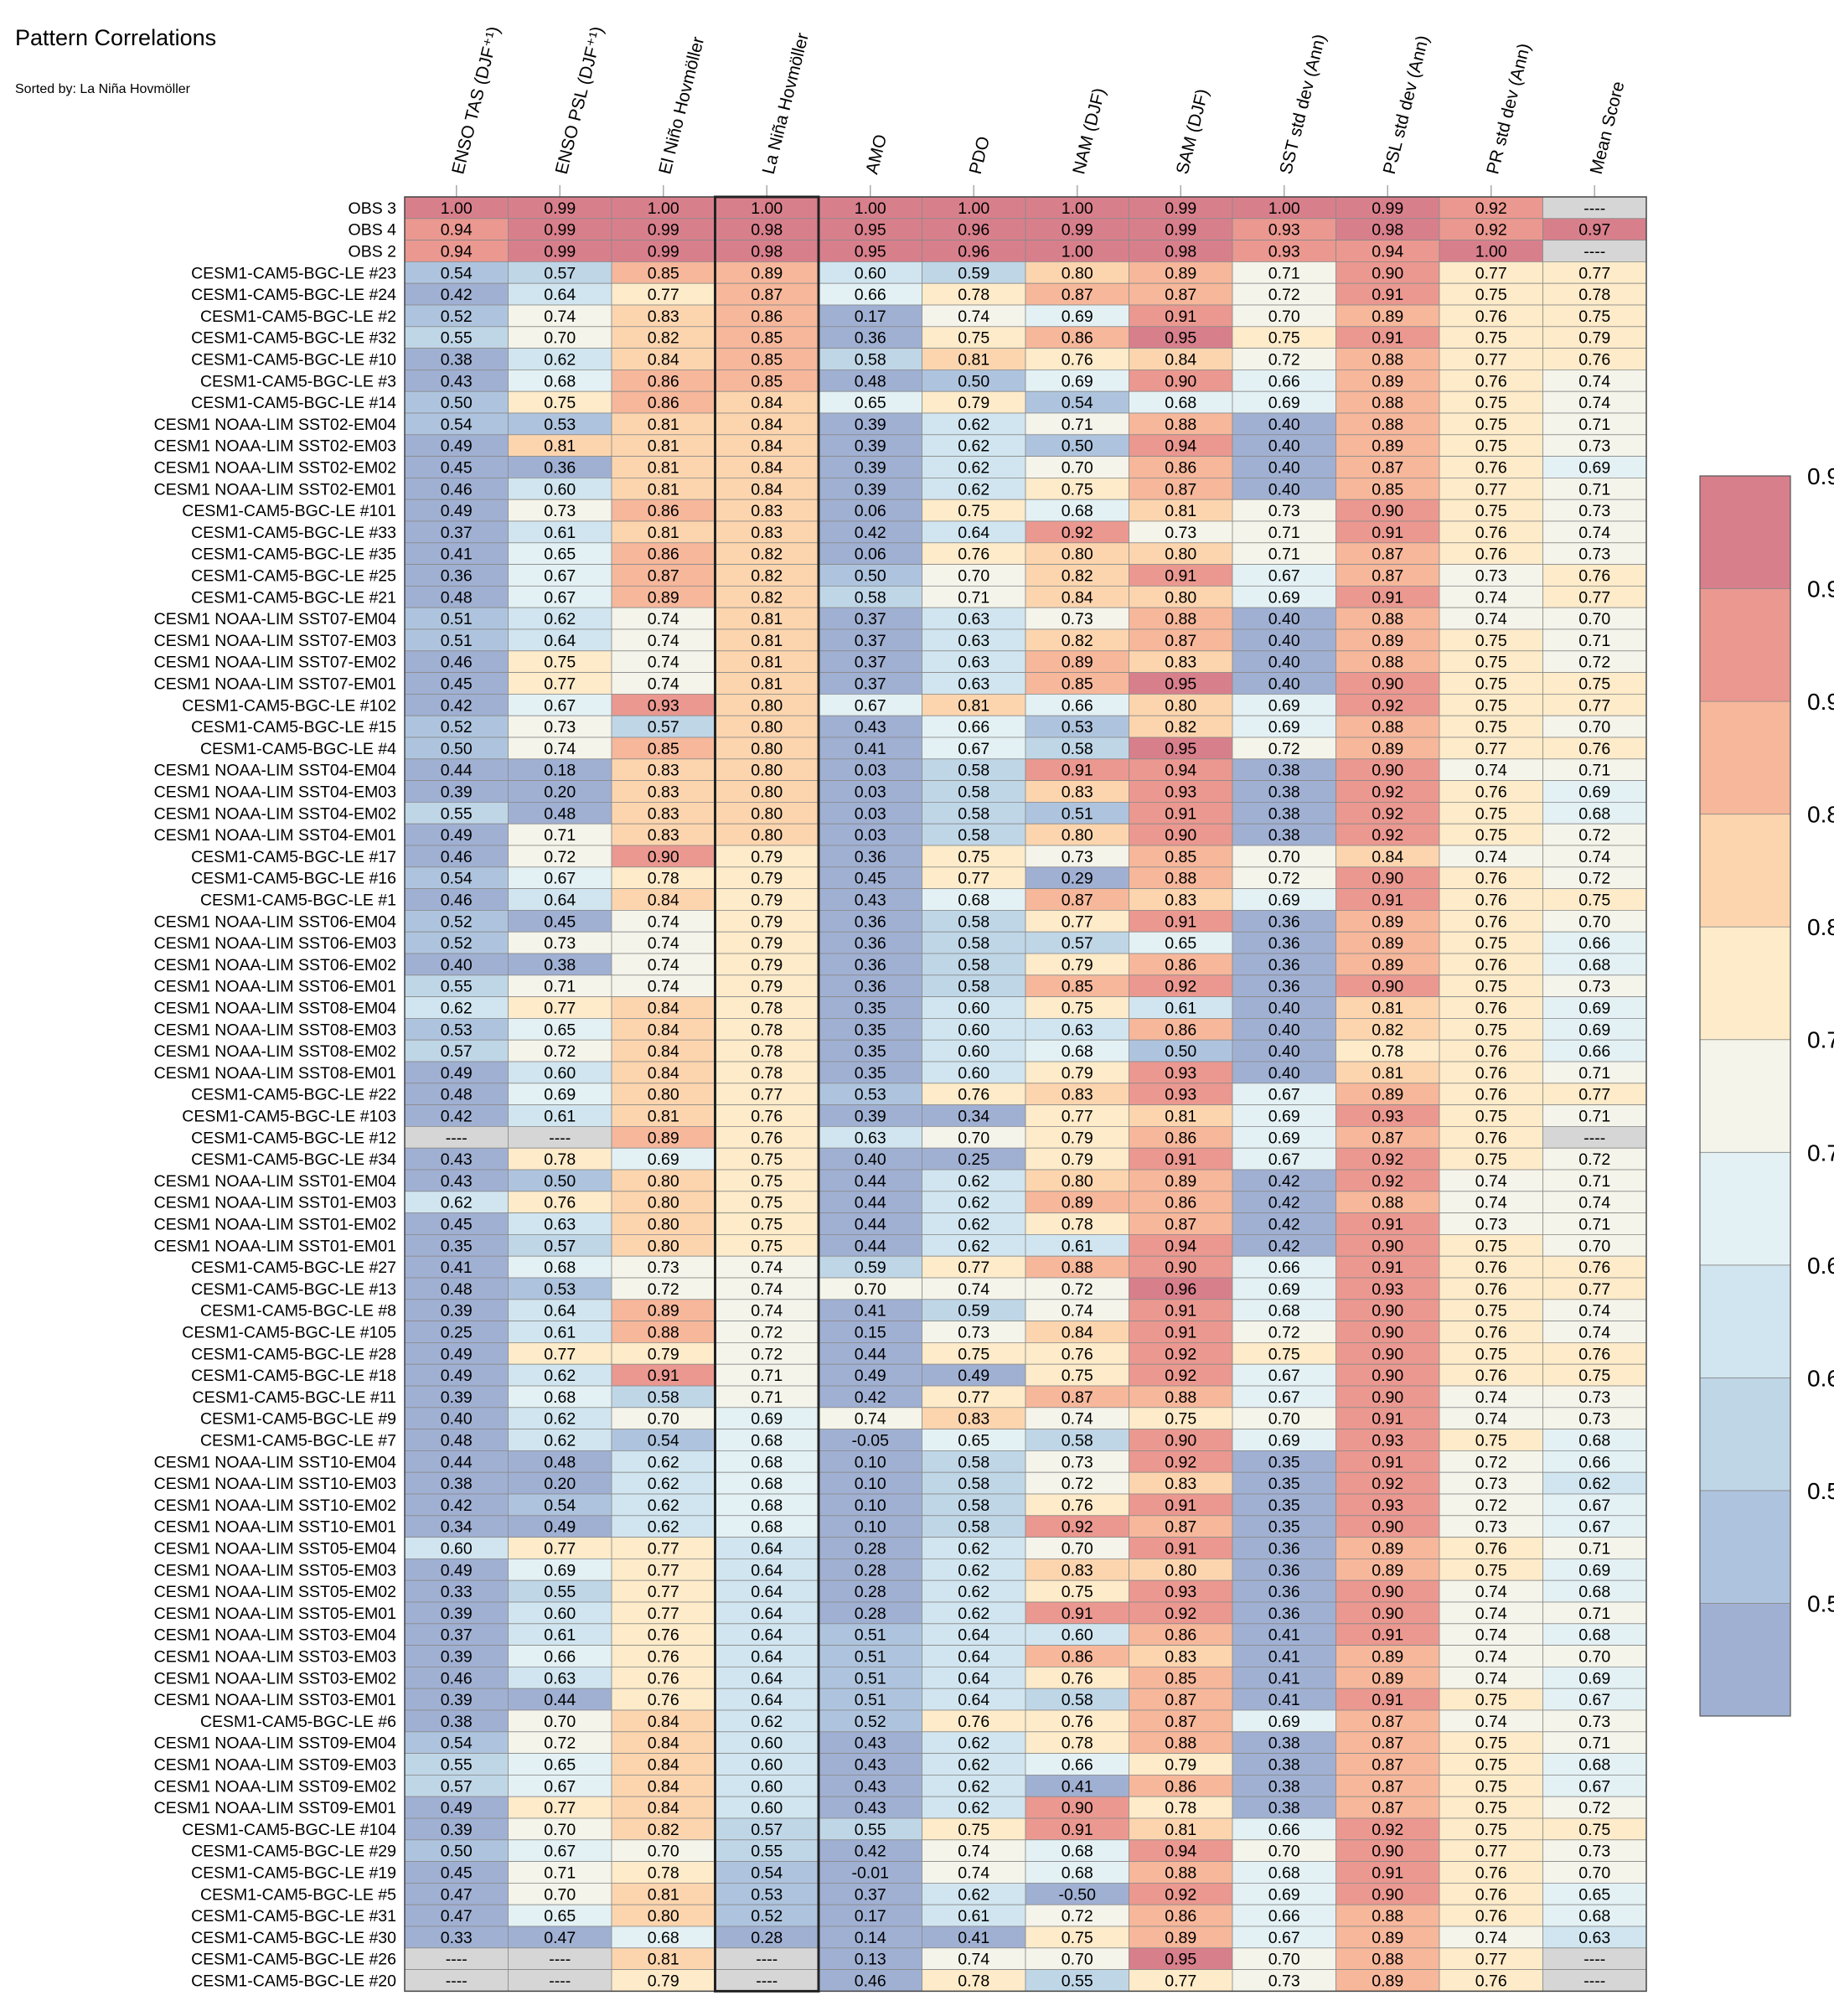 This screenshot has width=1834, height=2016. Describe the element at coordinates (1284, 1246) in the screenshot. I see `cell-value: 0.42` at that location.